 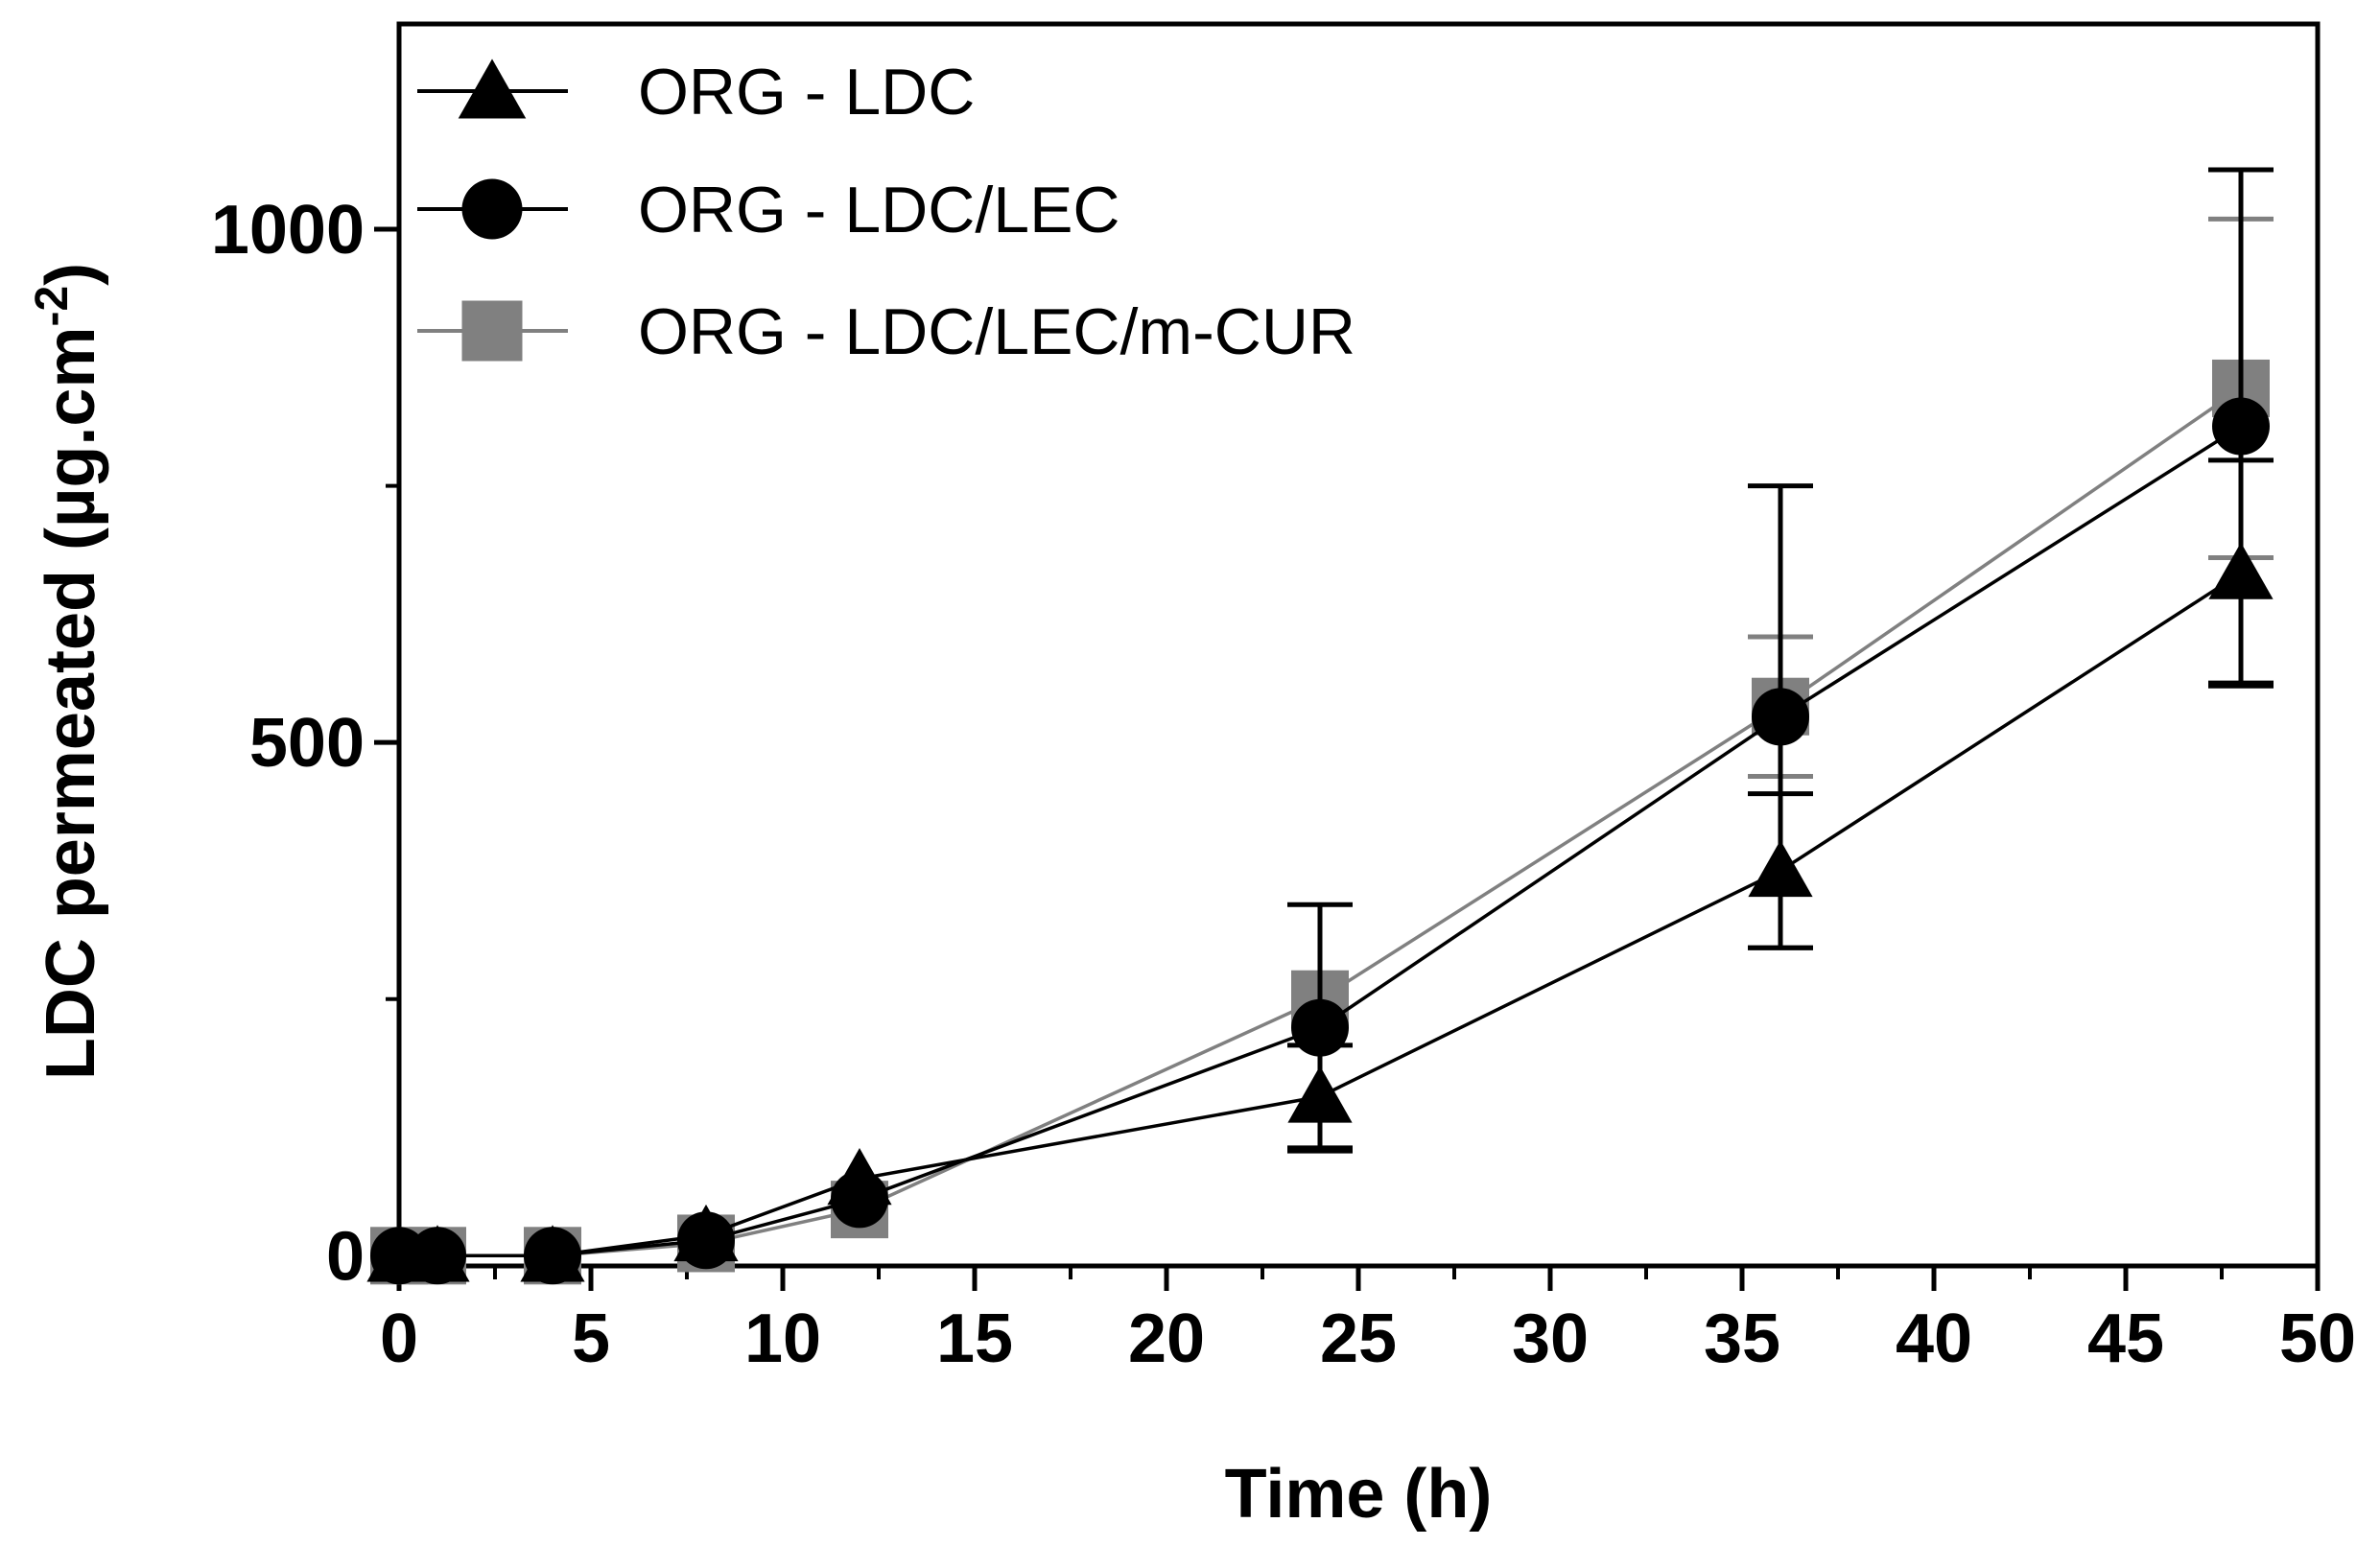 I want to click on x-tick-label: 40, so click(x=1934, y=1338).